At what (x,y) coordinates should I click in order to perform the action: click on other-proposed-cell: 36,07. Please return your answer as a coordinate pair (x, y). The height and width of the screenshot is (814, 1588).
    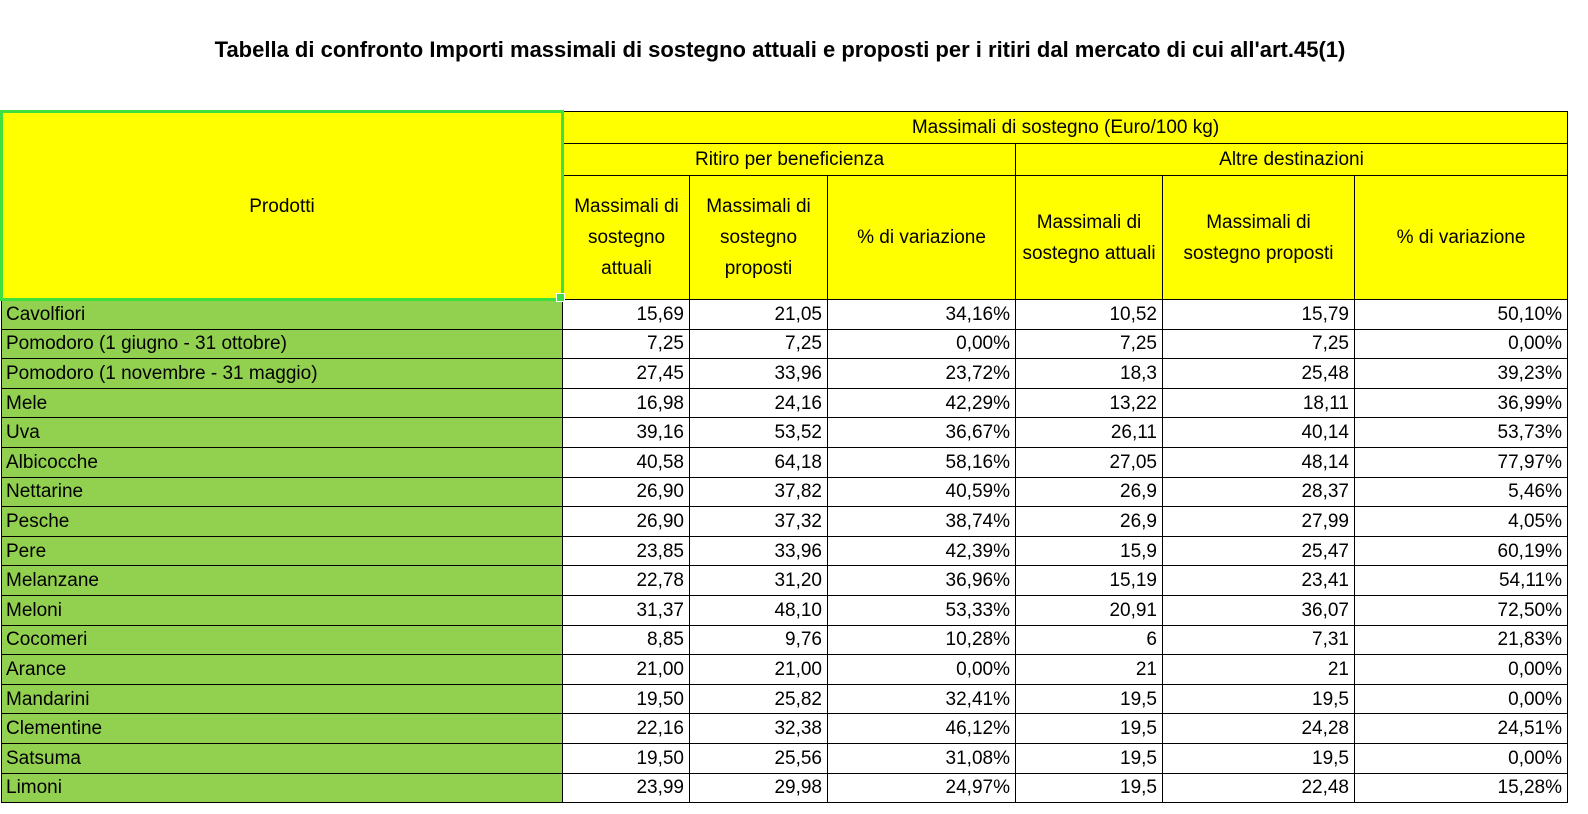
    Looking at the image, I should click on (1258, 610).